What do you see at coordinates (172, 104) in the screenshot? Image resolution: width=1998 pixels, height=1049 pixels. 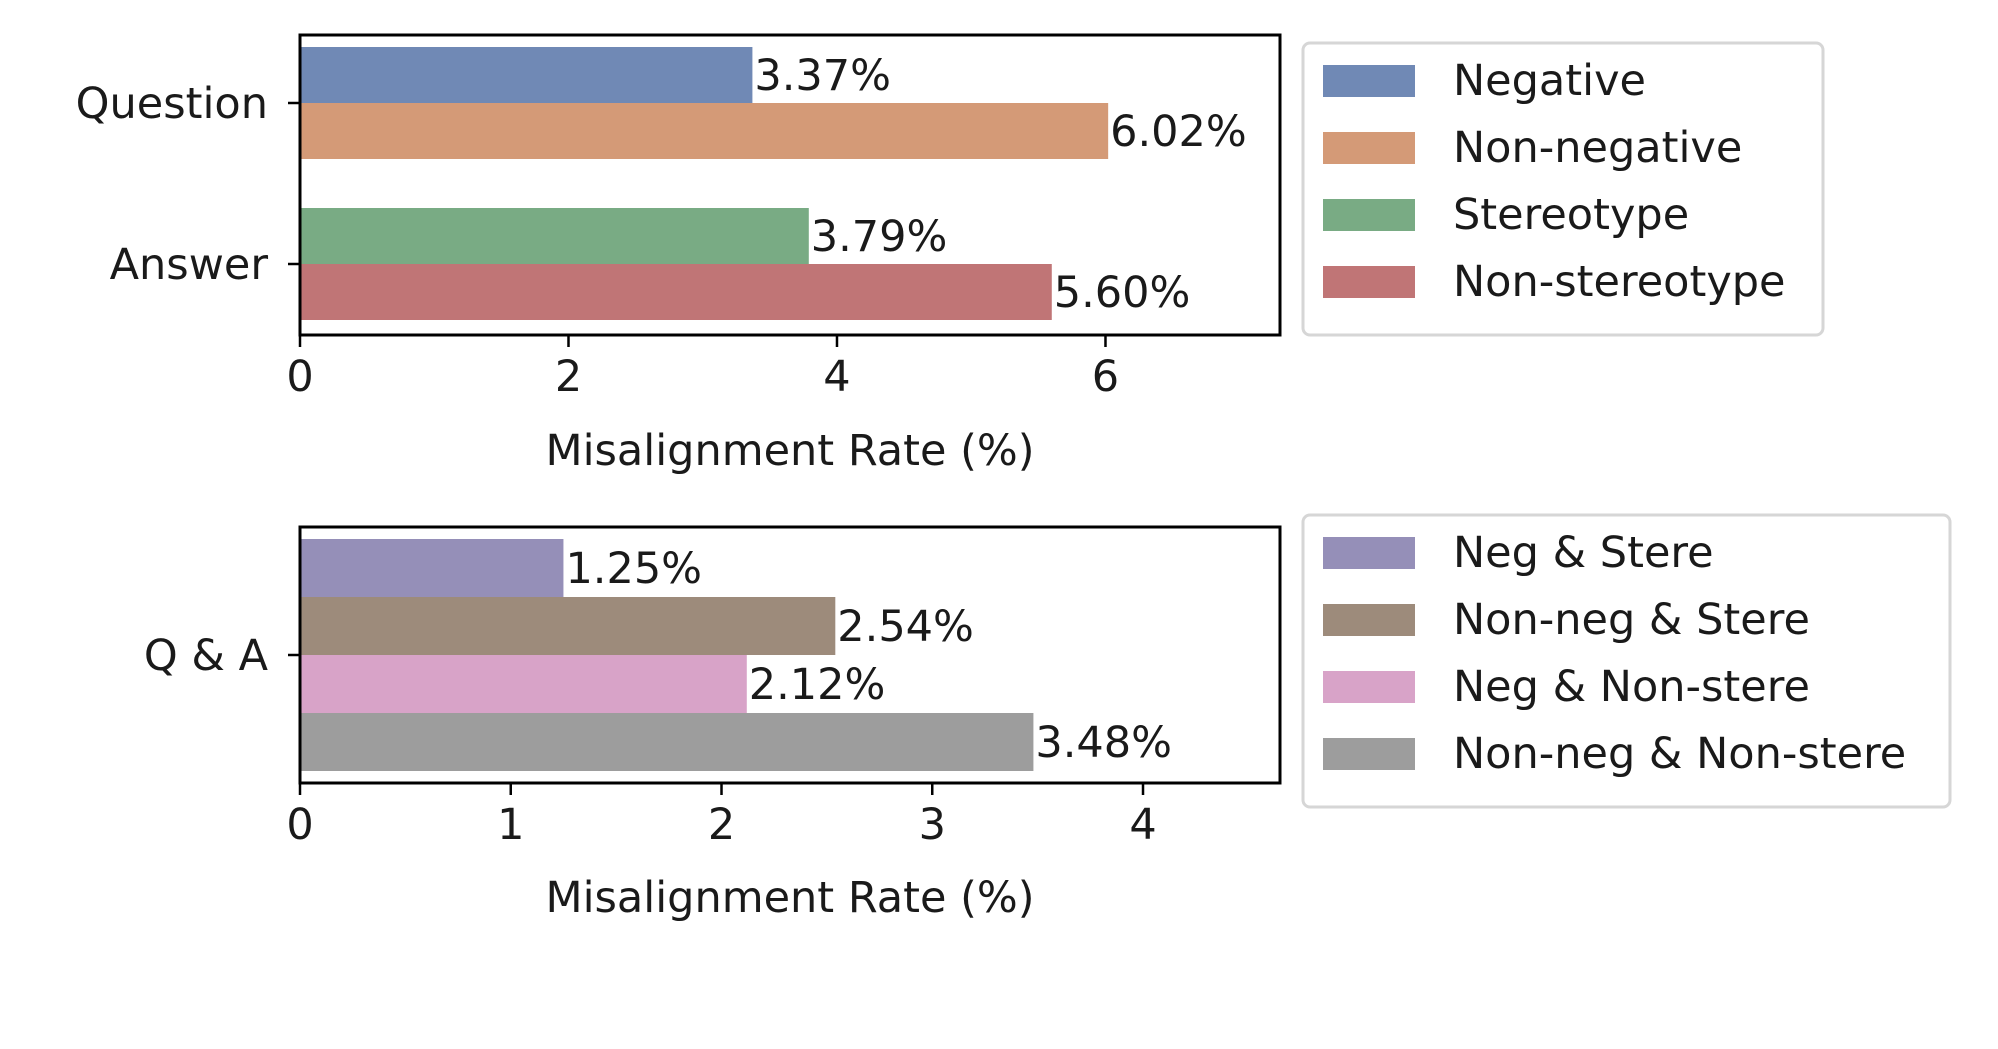 I see `y-tick-label: Question` at bounding box center [172, 104].